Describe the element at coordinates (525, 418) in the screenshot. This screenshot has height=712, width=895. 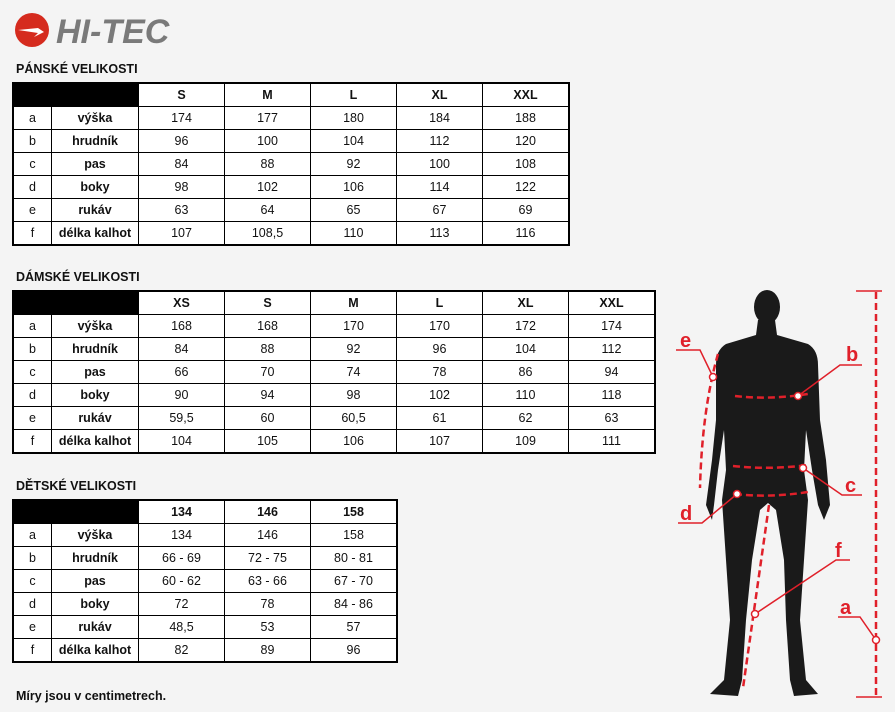
I see `table-cell: 62` at that location.